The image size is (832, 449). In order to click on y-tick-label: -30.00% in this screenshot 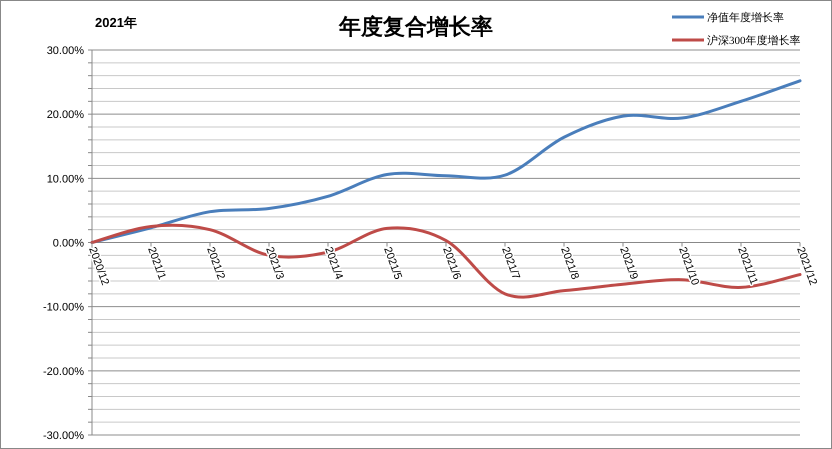, I will do `click(63, 436)`.